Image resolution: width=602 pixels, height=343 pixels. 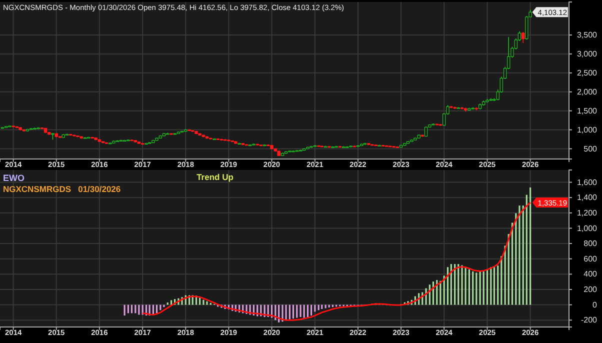 What do you see at coordinates (587, 213) in the screenshot?
I see `y-tick-label: 1,200` at bounding box center [587, 213].